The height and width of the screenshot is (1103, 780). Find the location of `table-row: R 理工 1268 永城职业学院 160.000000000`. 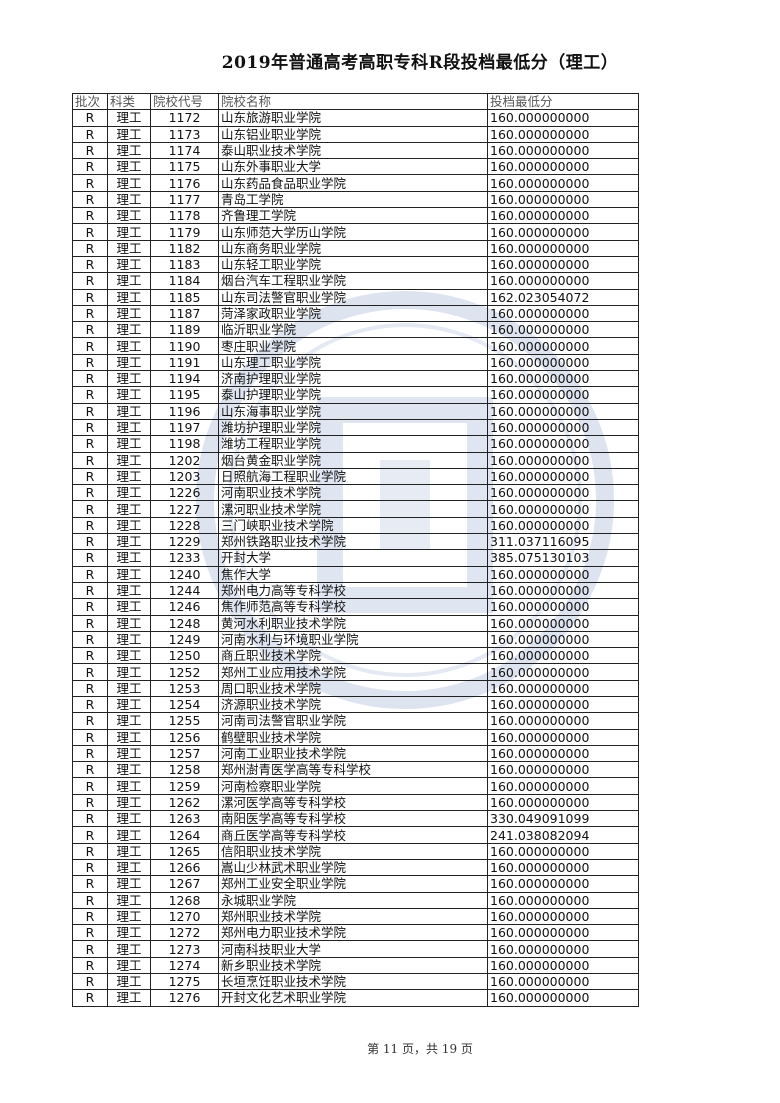

table-row: R 理工 1268 永城职业学院 160.000000000 is located at coordinates (355, 900).